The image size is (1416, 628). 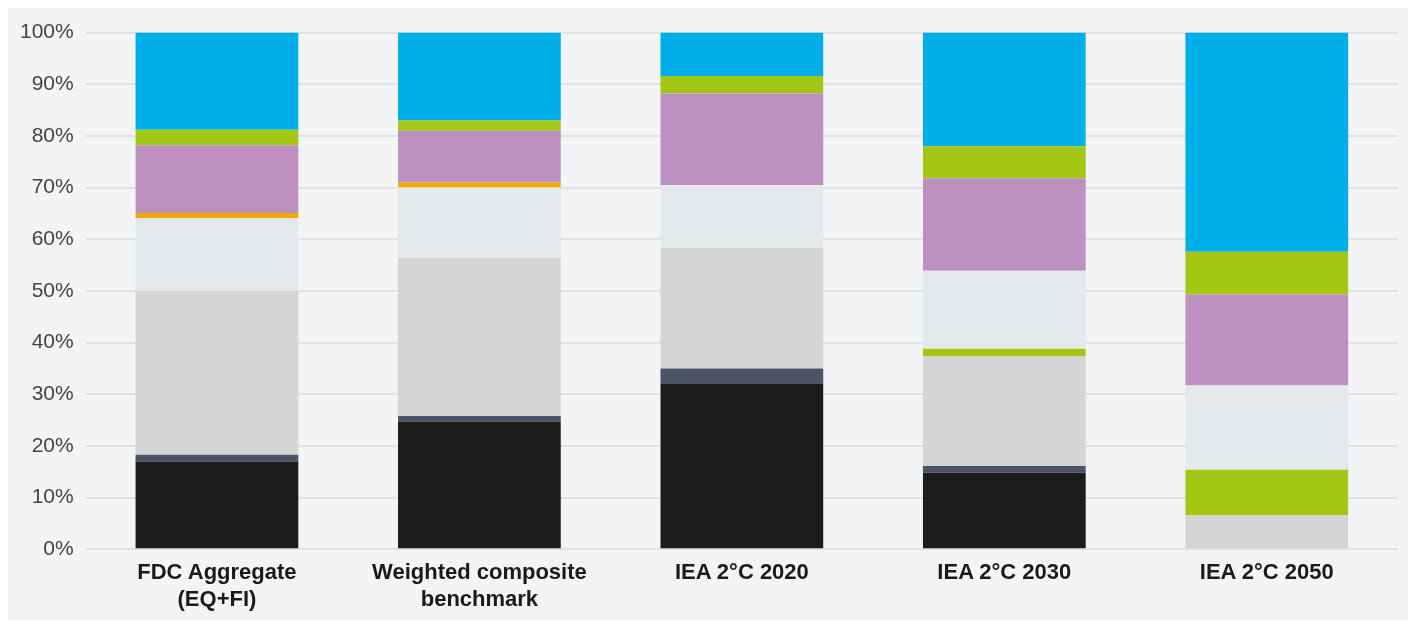 What do you see at coordinates (52, 134) in the screenshot?
I see `y-tick-label: 80%` at bounding box center [52, 134].